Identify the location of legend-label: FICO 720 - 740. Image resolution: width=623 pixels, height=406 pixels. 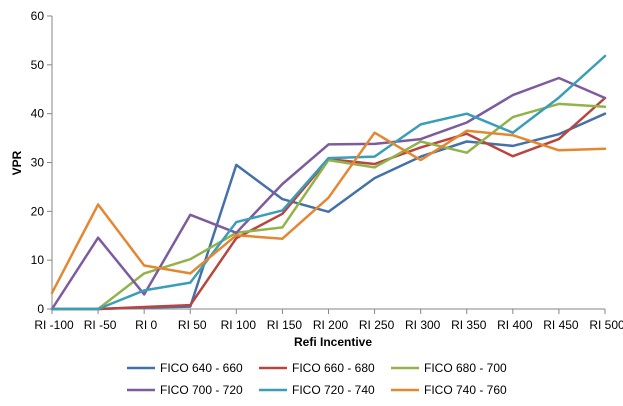
(333, 390).